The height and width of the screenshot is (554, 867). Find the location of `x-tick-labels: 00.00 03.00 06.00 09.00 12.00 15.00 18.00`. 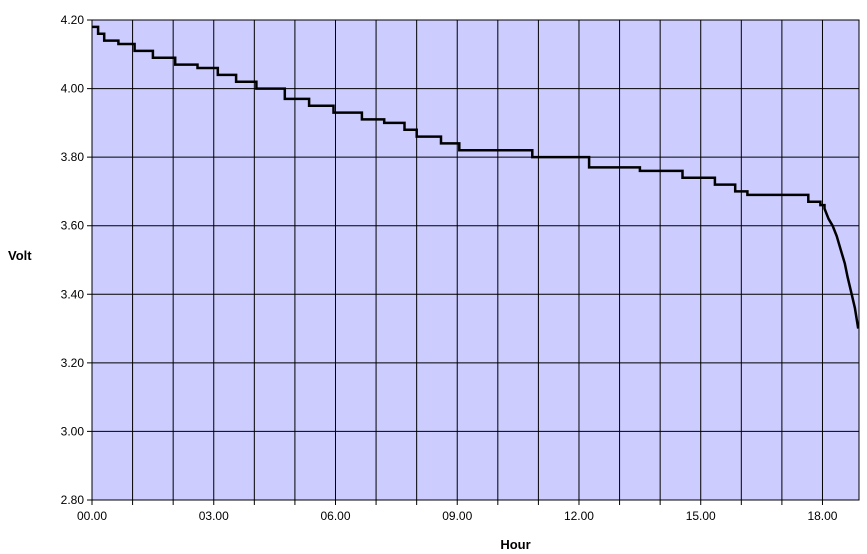

x-tick-labels: 00.00 03.00 06.00 09.00 12.00 15.00 18.00 is located at coordinates (457, 516).